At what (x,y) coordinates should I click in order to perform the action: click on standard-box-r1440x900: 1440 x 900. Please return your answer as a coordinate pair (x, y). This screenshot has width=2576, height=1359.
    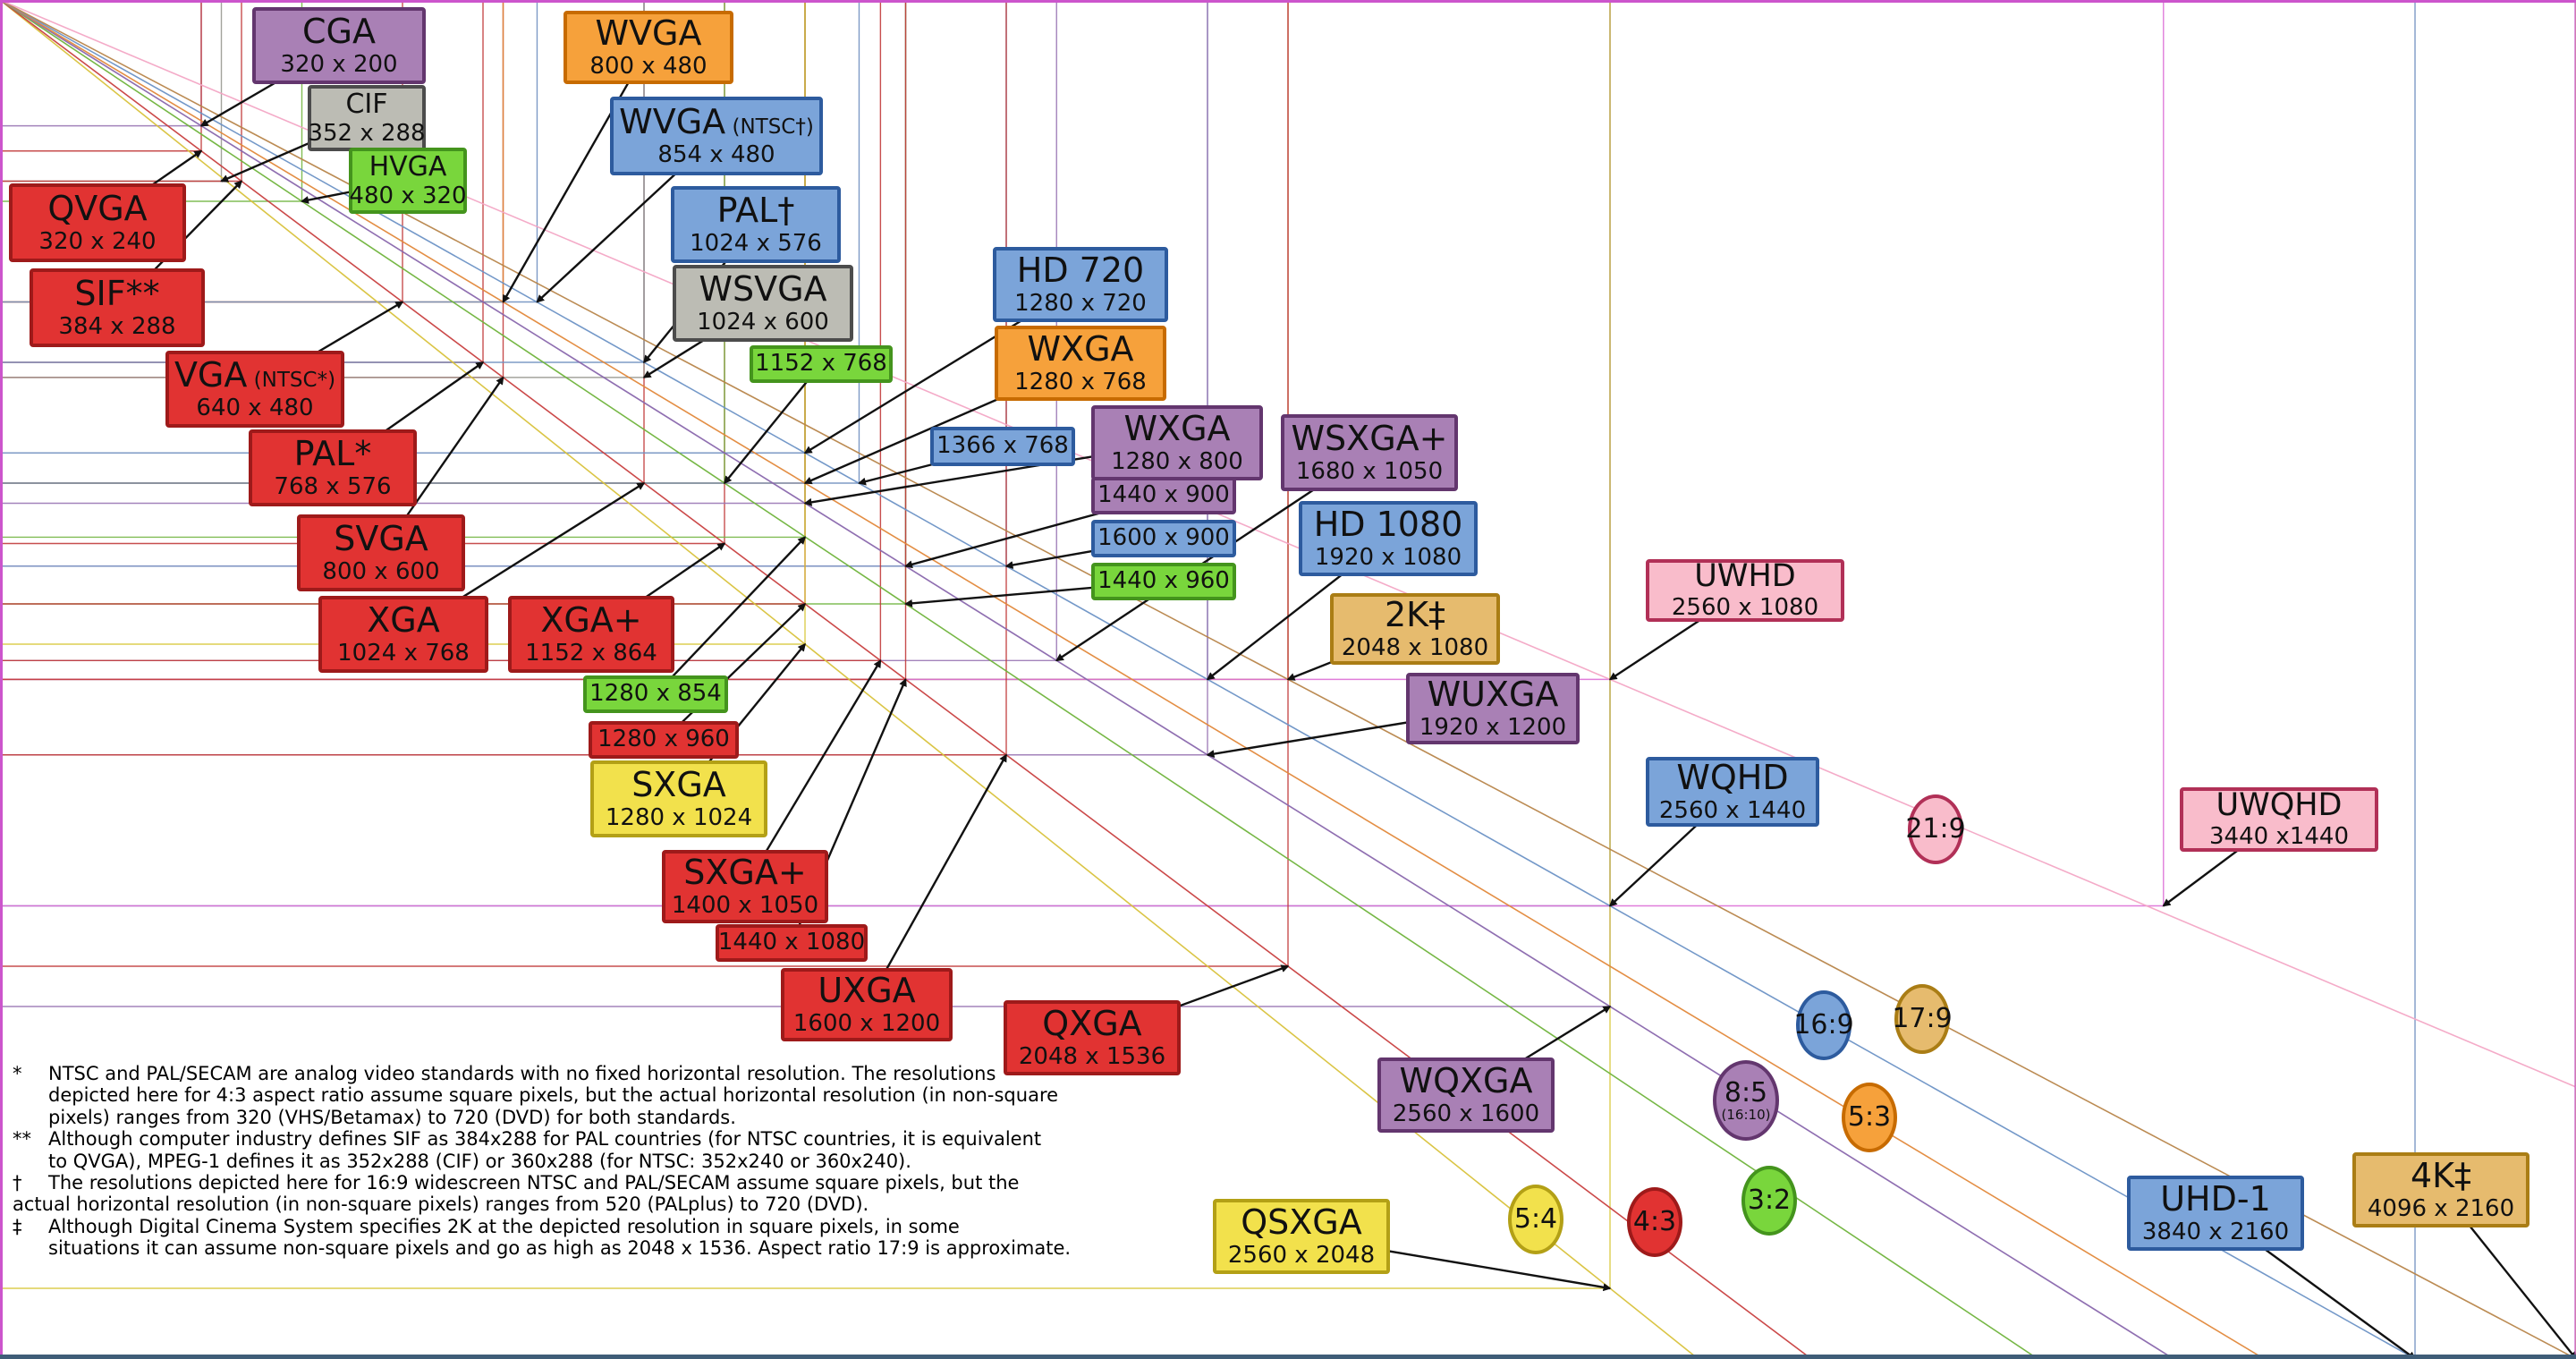
    Looking at the image, I should click on (1163, 495).